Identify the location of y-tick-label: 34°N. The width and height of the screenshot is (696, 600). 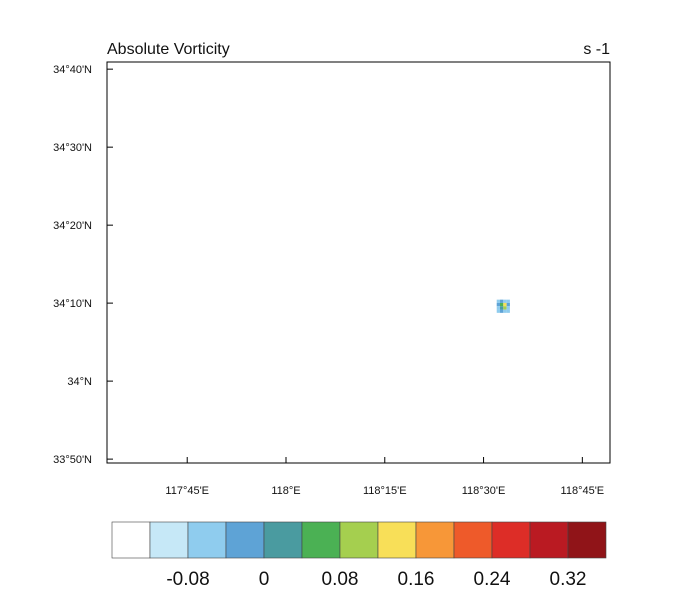
(79, 382).